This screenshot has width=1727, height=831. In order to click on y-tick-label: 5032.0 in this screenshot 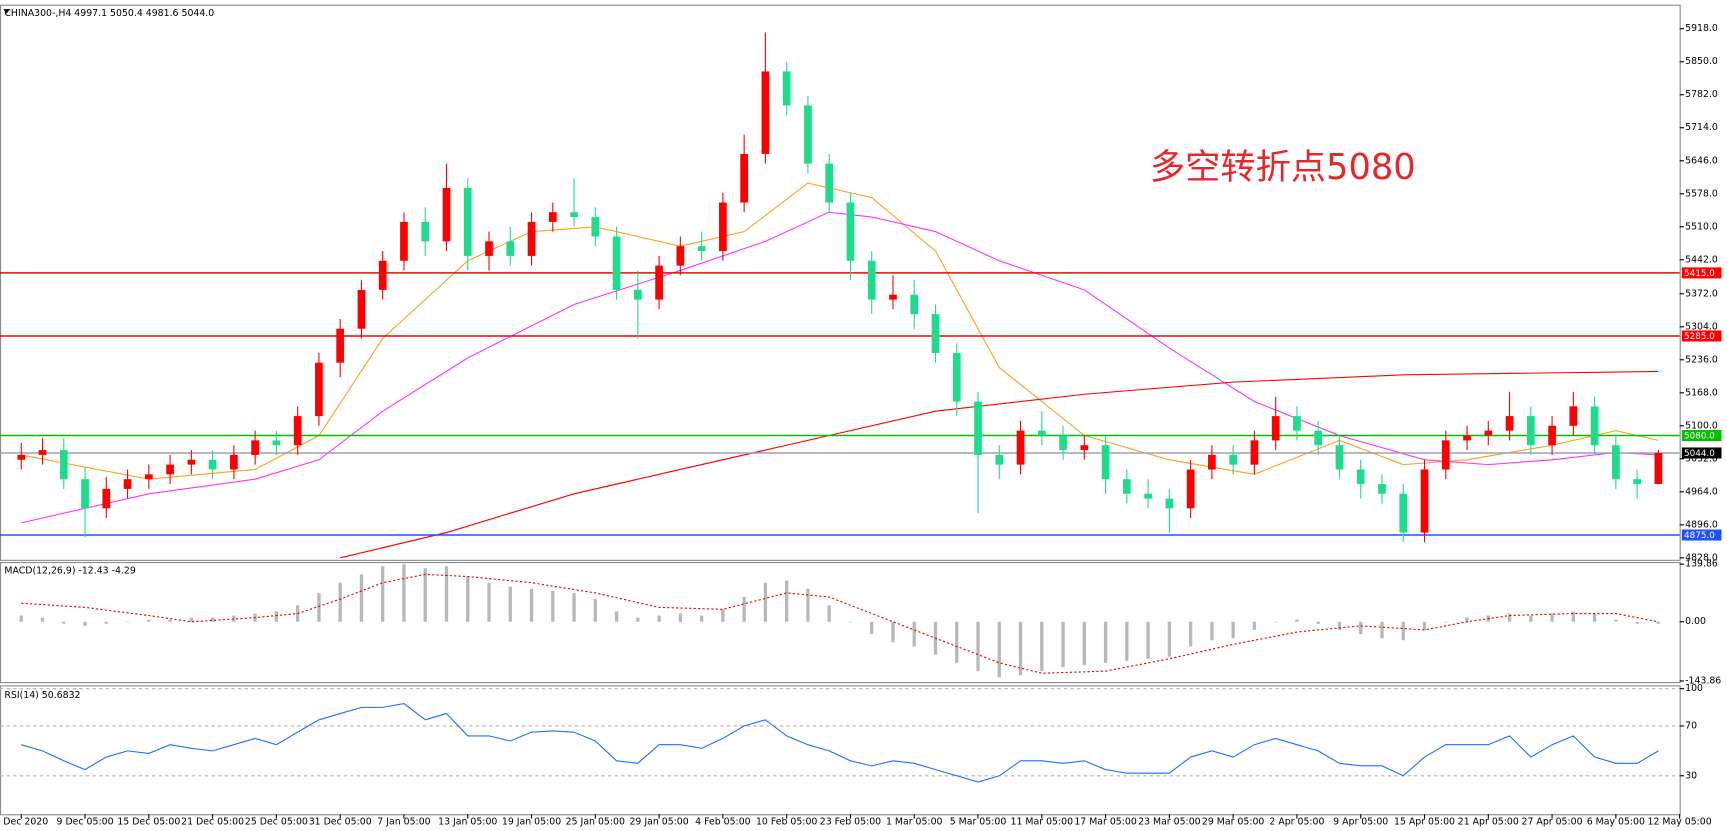, I will do `click(1701, 458)`.